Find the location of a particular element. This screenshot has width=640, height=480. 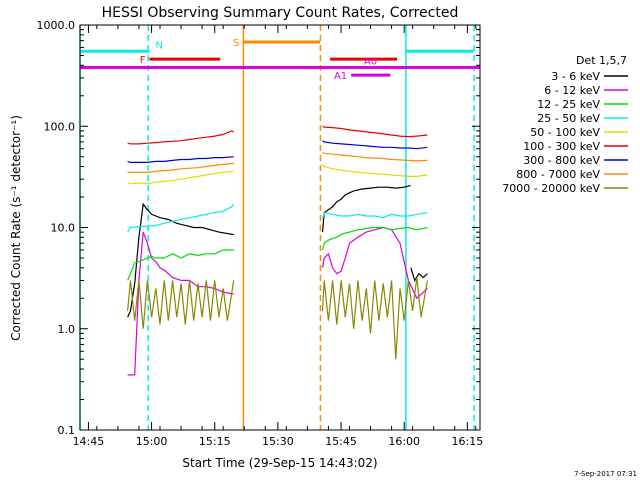

x-tick-label: 14:45 is located at coordinates (89, 441).